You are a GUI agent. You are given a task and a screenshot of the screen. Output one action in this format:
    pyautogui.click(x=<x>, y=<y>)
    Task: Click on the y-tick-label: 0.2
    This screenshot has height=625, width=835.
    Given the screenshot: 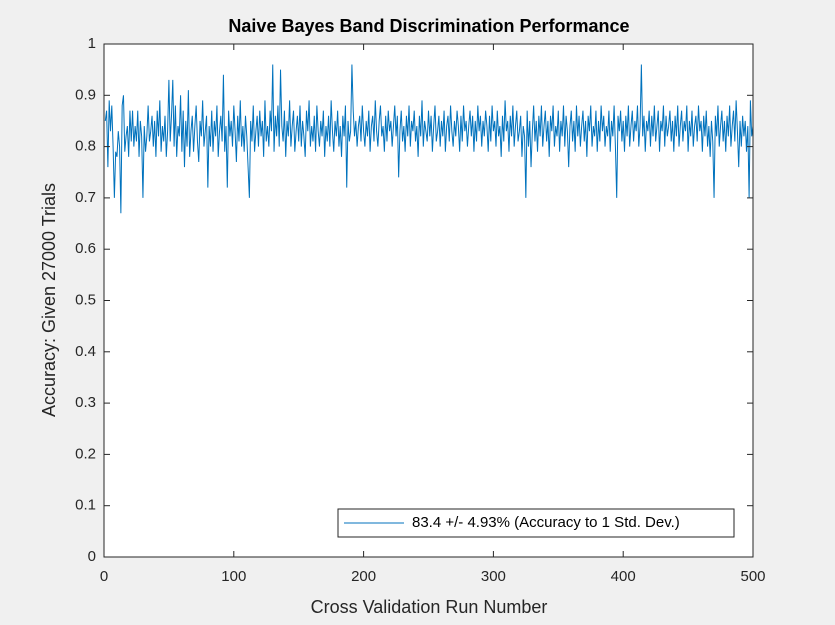 What is the action you would take?
    pyautogui.click(x=85, y=453)
    